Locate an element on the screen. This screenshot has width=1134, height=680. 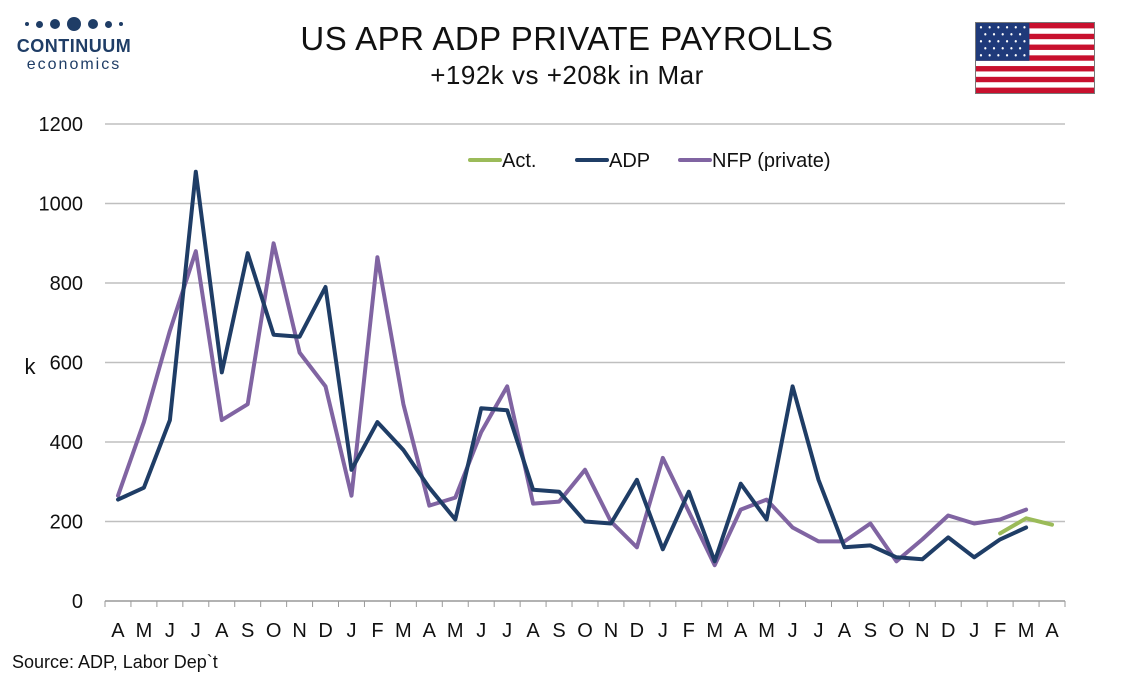
continuum-logo: CONTINUUM economics is located at coordinates (74, 44).